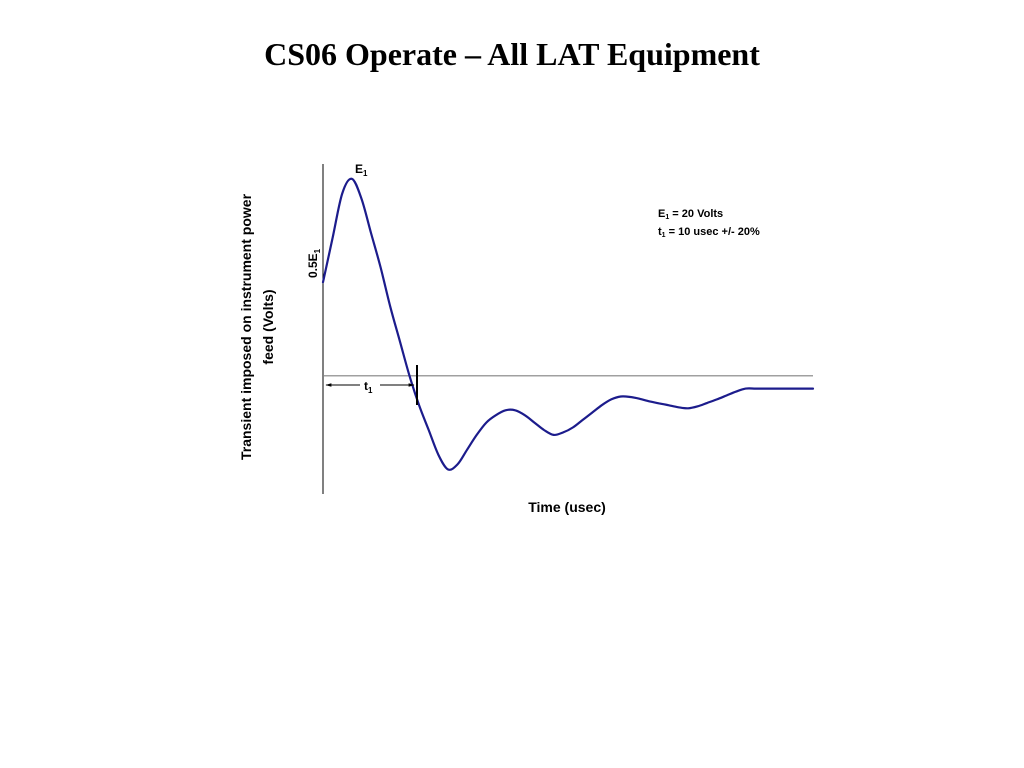  I want to click on t1-label-main: t, so click(366, 386).